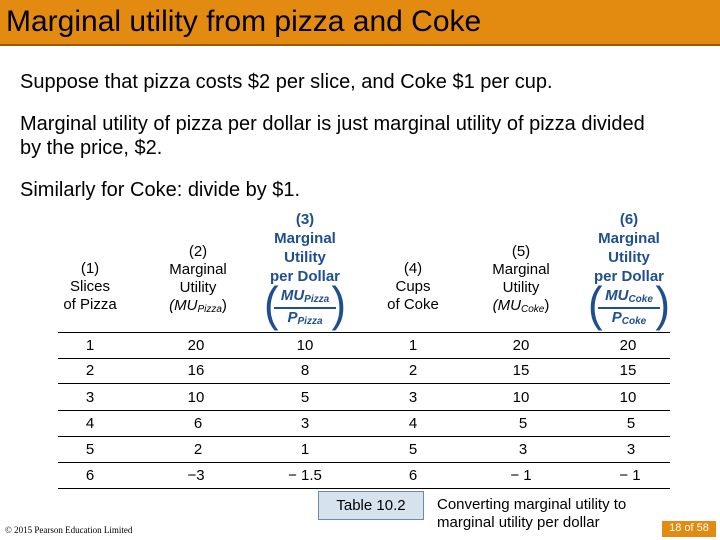  I want to click on cell-mu-coke: 20, so click(521, 345).